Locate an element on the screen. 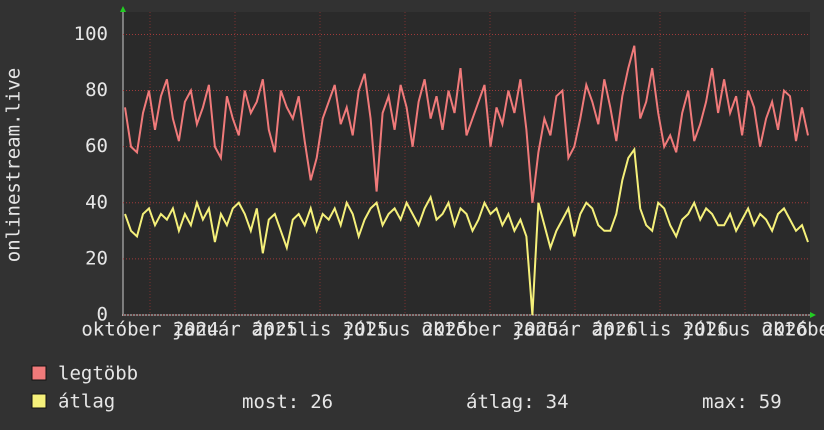 This screenshot has height=430, width=824. legend-label: legtöbb is located at coordinates (98, 374).